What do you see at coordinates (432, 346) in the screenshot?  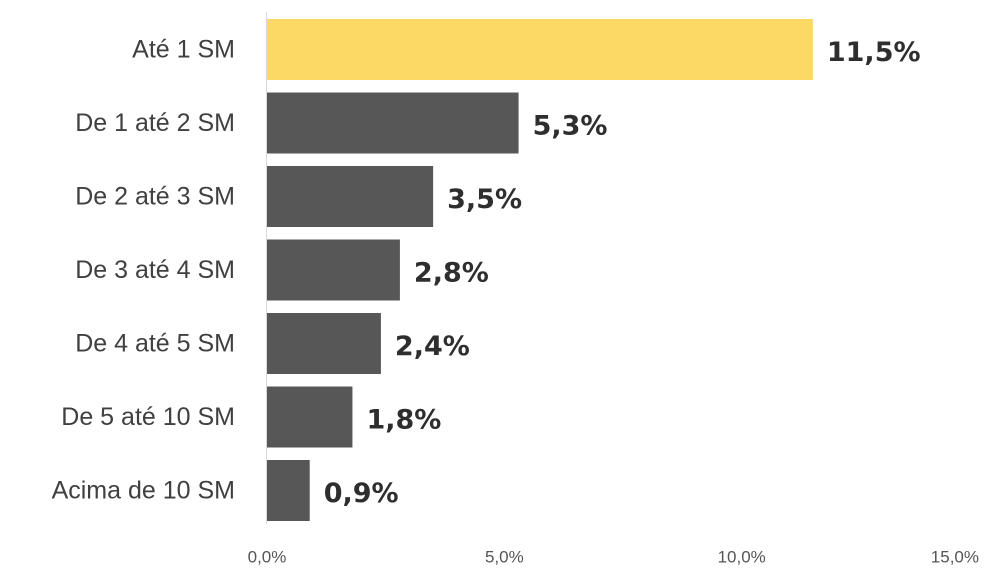 I see `value-label: 2,4%` at bounding box center [432, 346].